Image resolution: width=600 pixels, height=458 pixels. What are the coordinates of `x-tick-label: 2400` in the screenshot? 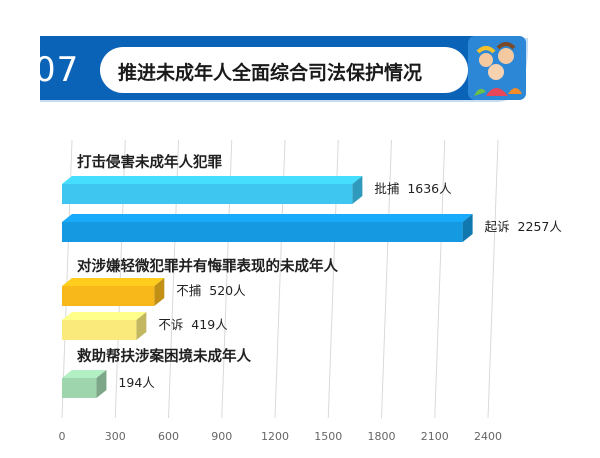 It's located at (488, 436).